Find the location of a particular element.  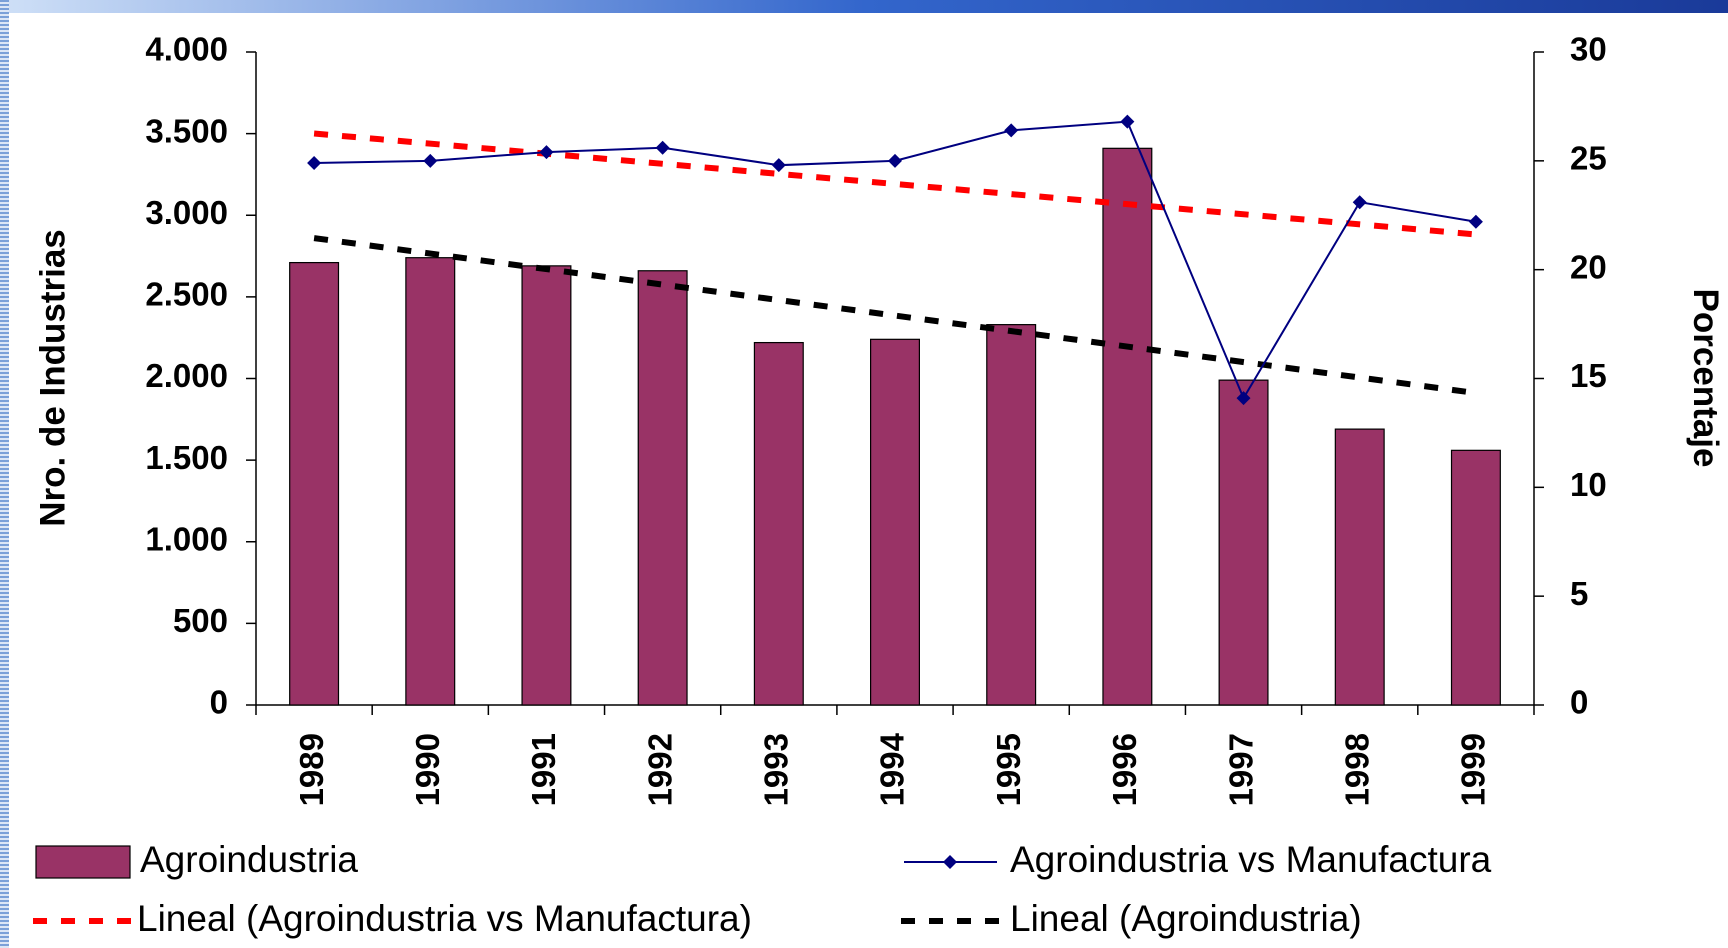

legend-label: Lineal (Agroindustria) is located at coordinates (1186, 918).